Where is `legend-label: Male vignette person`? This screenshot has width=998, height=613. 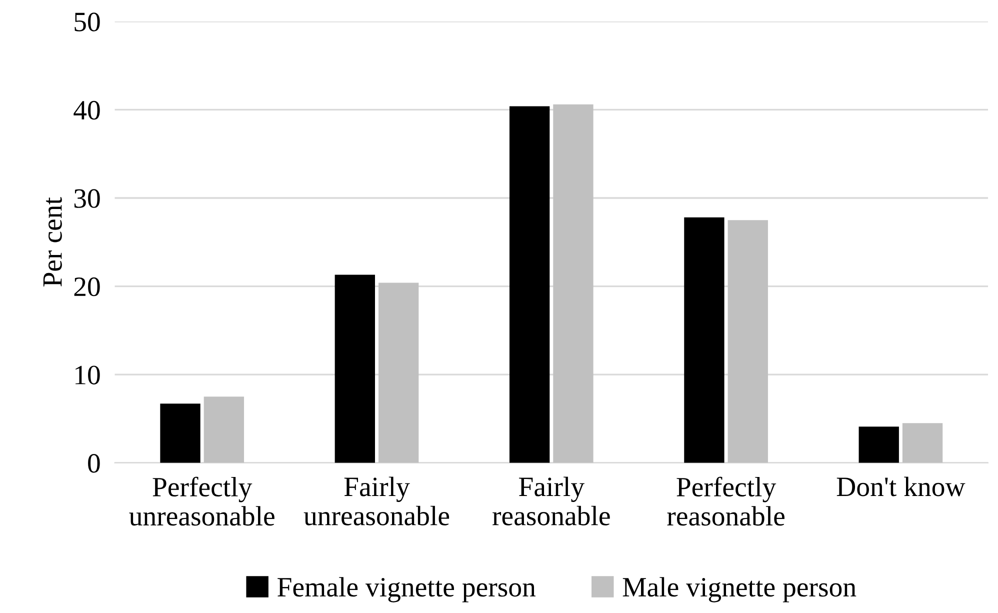 legend-label: Male vignette person is located at coordinates (739, 589).